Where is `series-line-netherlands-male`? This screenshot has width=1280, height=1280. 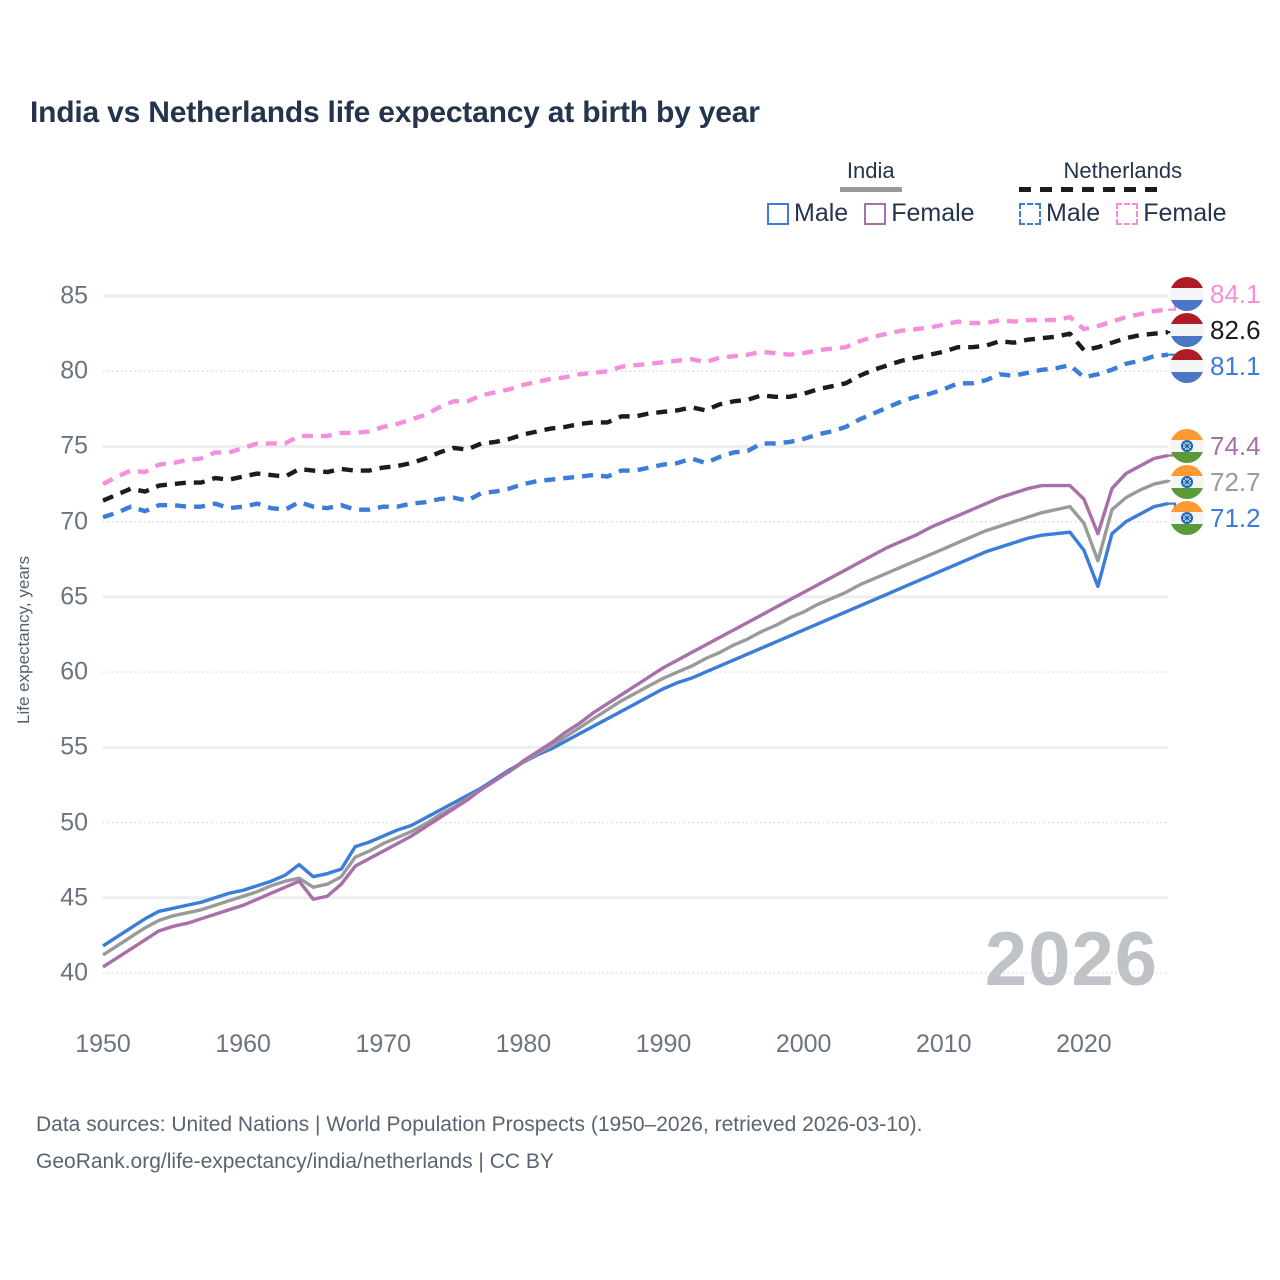
series-line-netherlands-male is located at coordinates (635, 436).